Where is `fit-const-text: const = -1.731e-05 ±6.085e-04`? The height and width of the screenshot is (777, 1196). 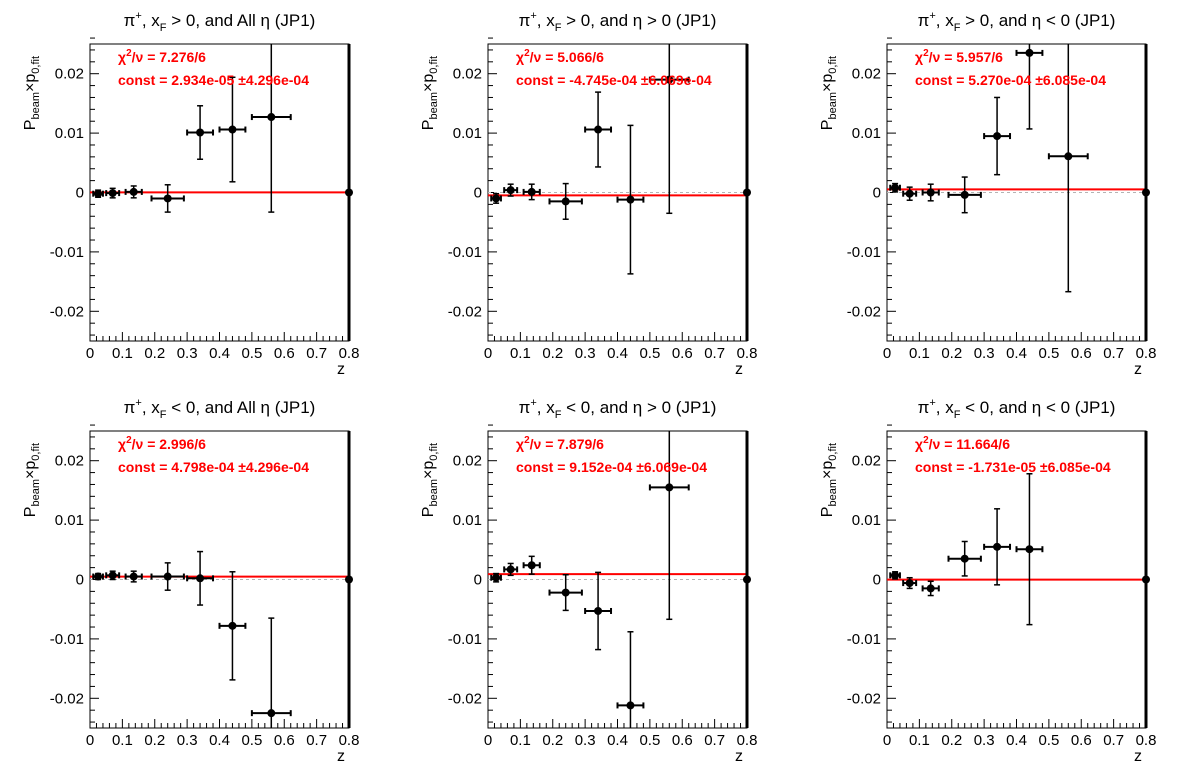
fit-const-text: const = -1.731e-05 ±6.085e-04 is located at coordinates (1013, 467).